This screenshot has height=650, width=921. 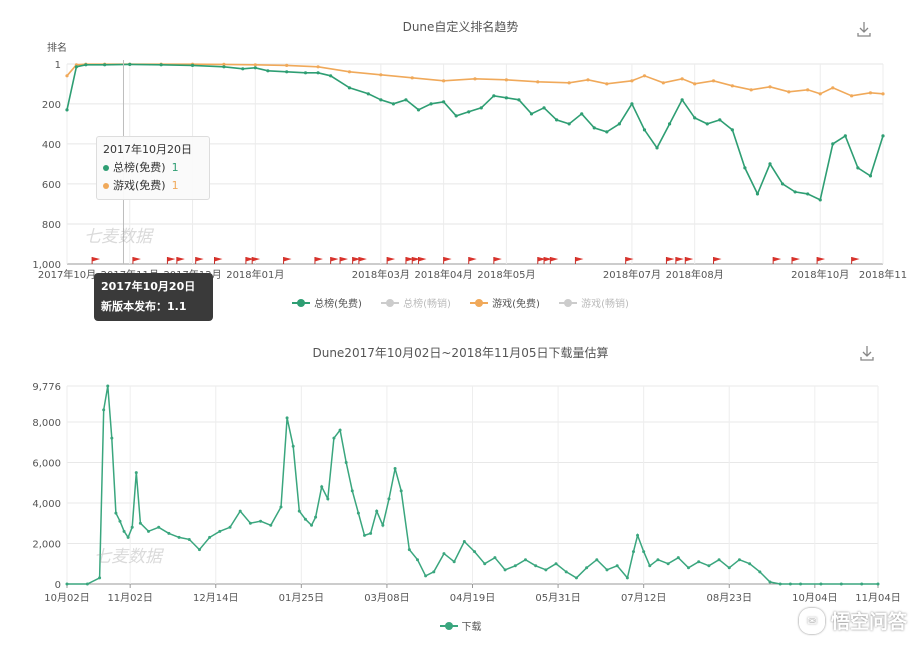 I want to click on downloads-chart-title: Dune2017年10月02日~2018年11月05日下载量估算, so click(x=460, y=353).